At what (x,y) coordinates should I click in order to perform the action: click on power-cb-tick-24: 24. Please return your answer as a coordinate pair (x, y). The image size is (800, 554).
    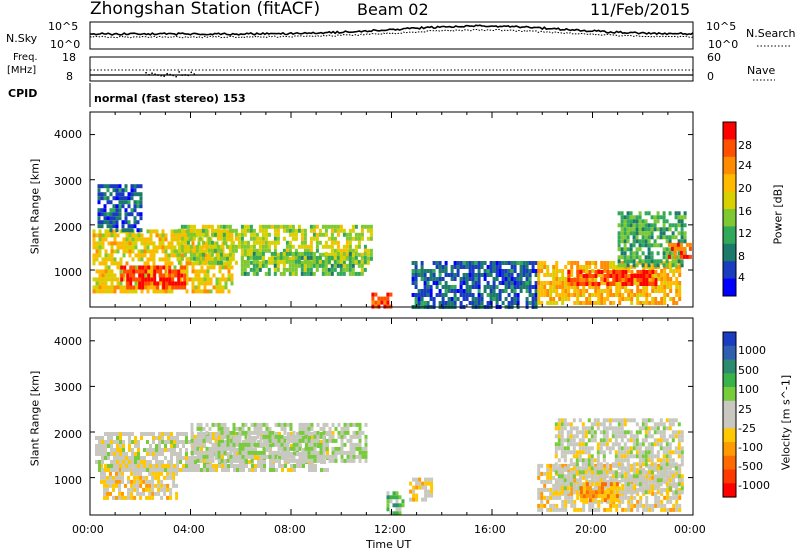
    Looking at the image, I should click on (745, 165).